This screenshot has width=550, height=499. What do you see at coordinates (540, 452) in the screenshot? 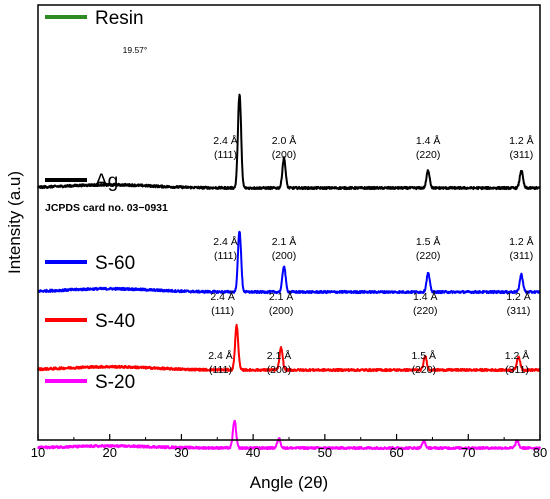
I see `x-tick-label: 80` at bounding box center [540, 452].